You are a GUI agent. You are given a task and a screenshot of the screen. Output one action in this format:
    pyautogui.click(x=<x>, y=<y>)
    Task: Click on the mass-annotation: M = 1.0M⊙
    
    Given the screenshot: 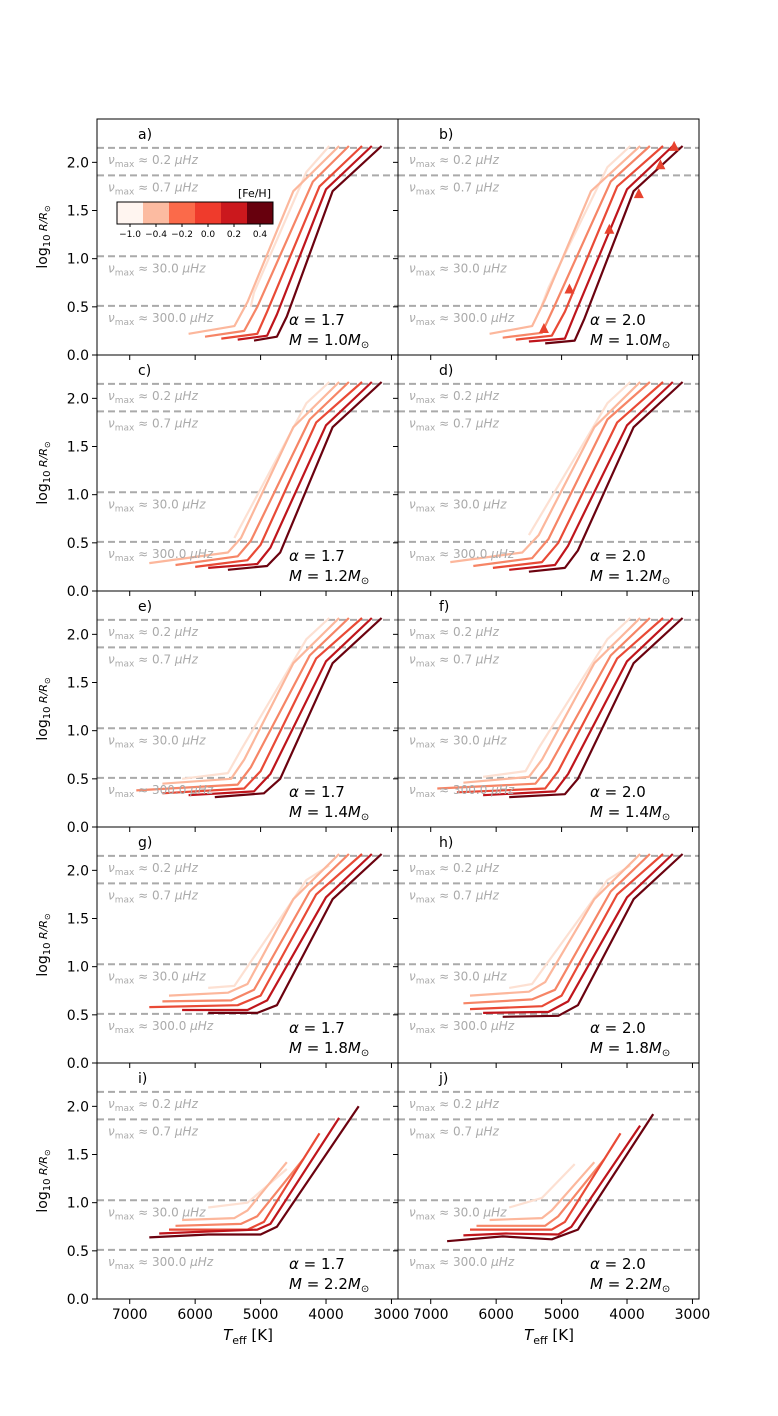 What is the action you would take?
    pyautogui.click(x=329, y=341)
    